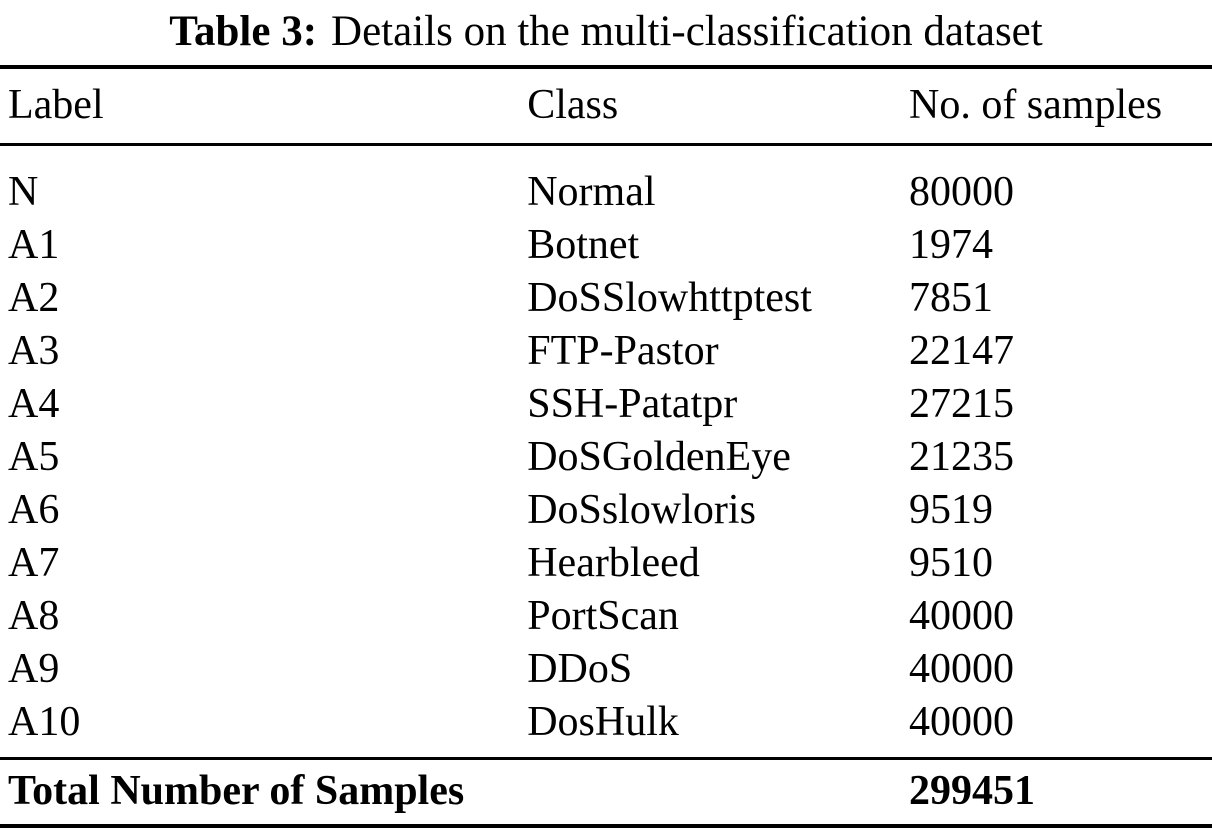 The width and height of the screenshot is (1212, 829). I want to click on total-samples: 299451, so click(1060, 793).